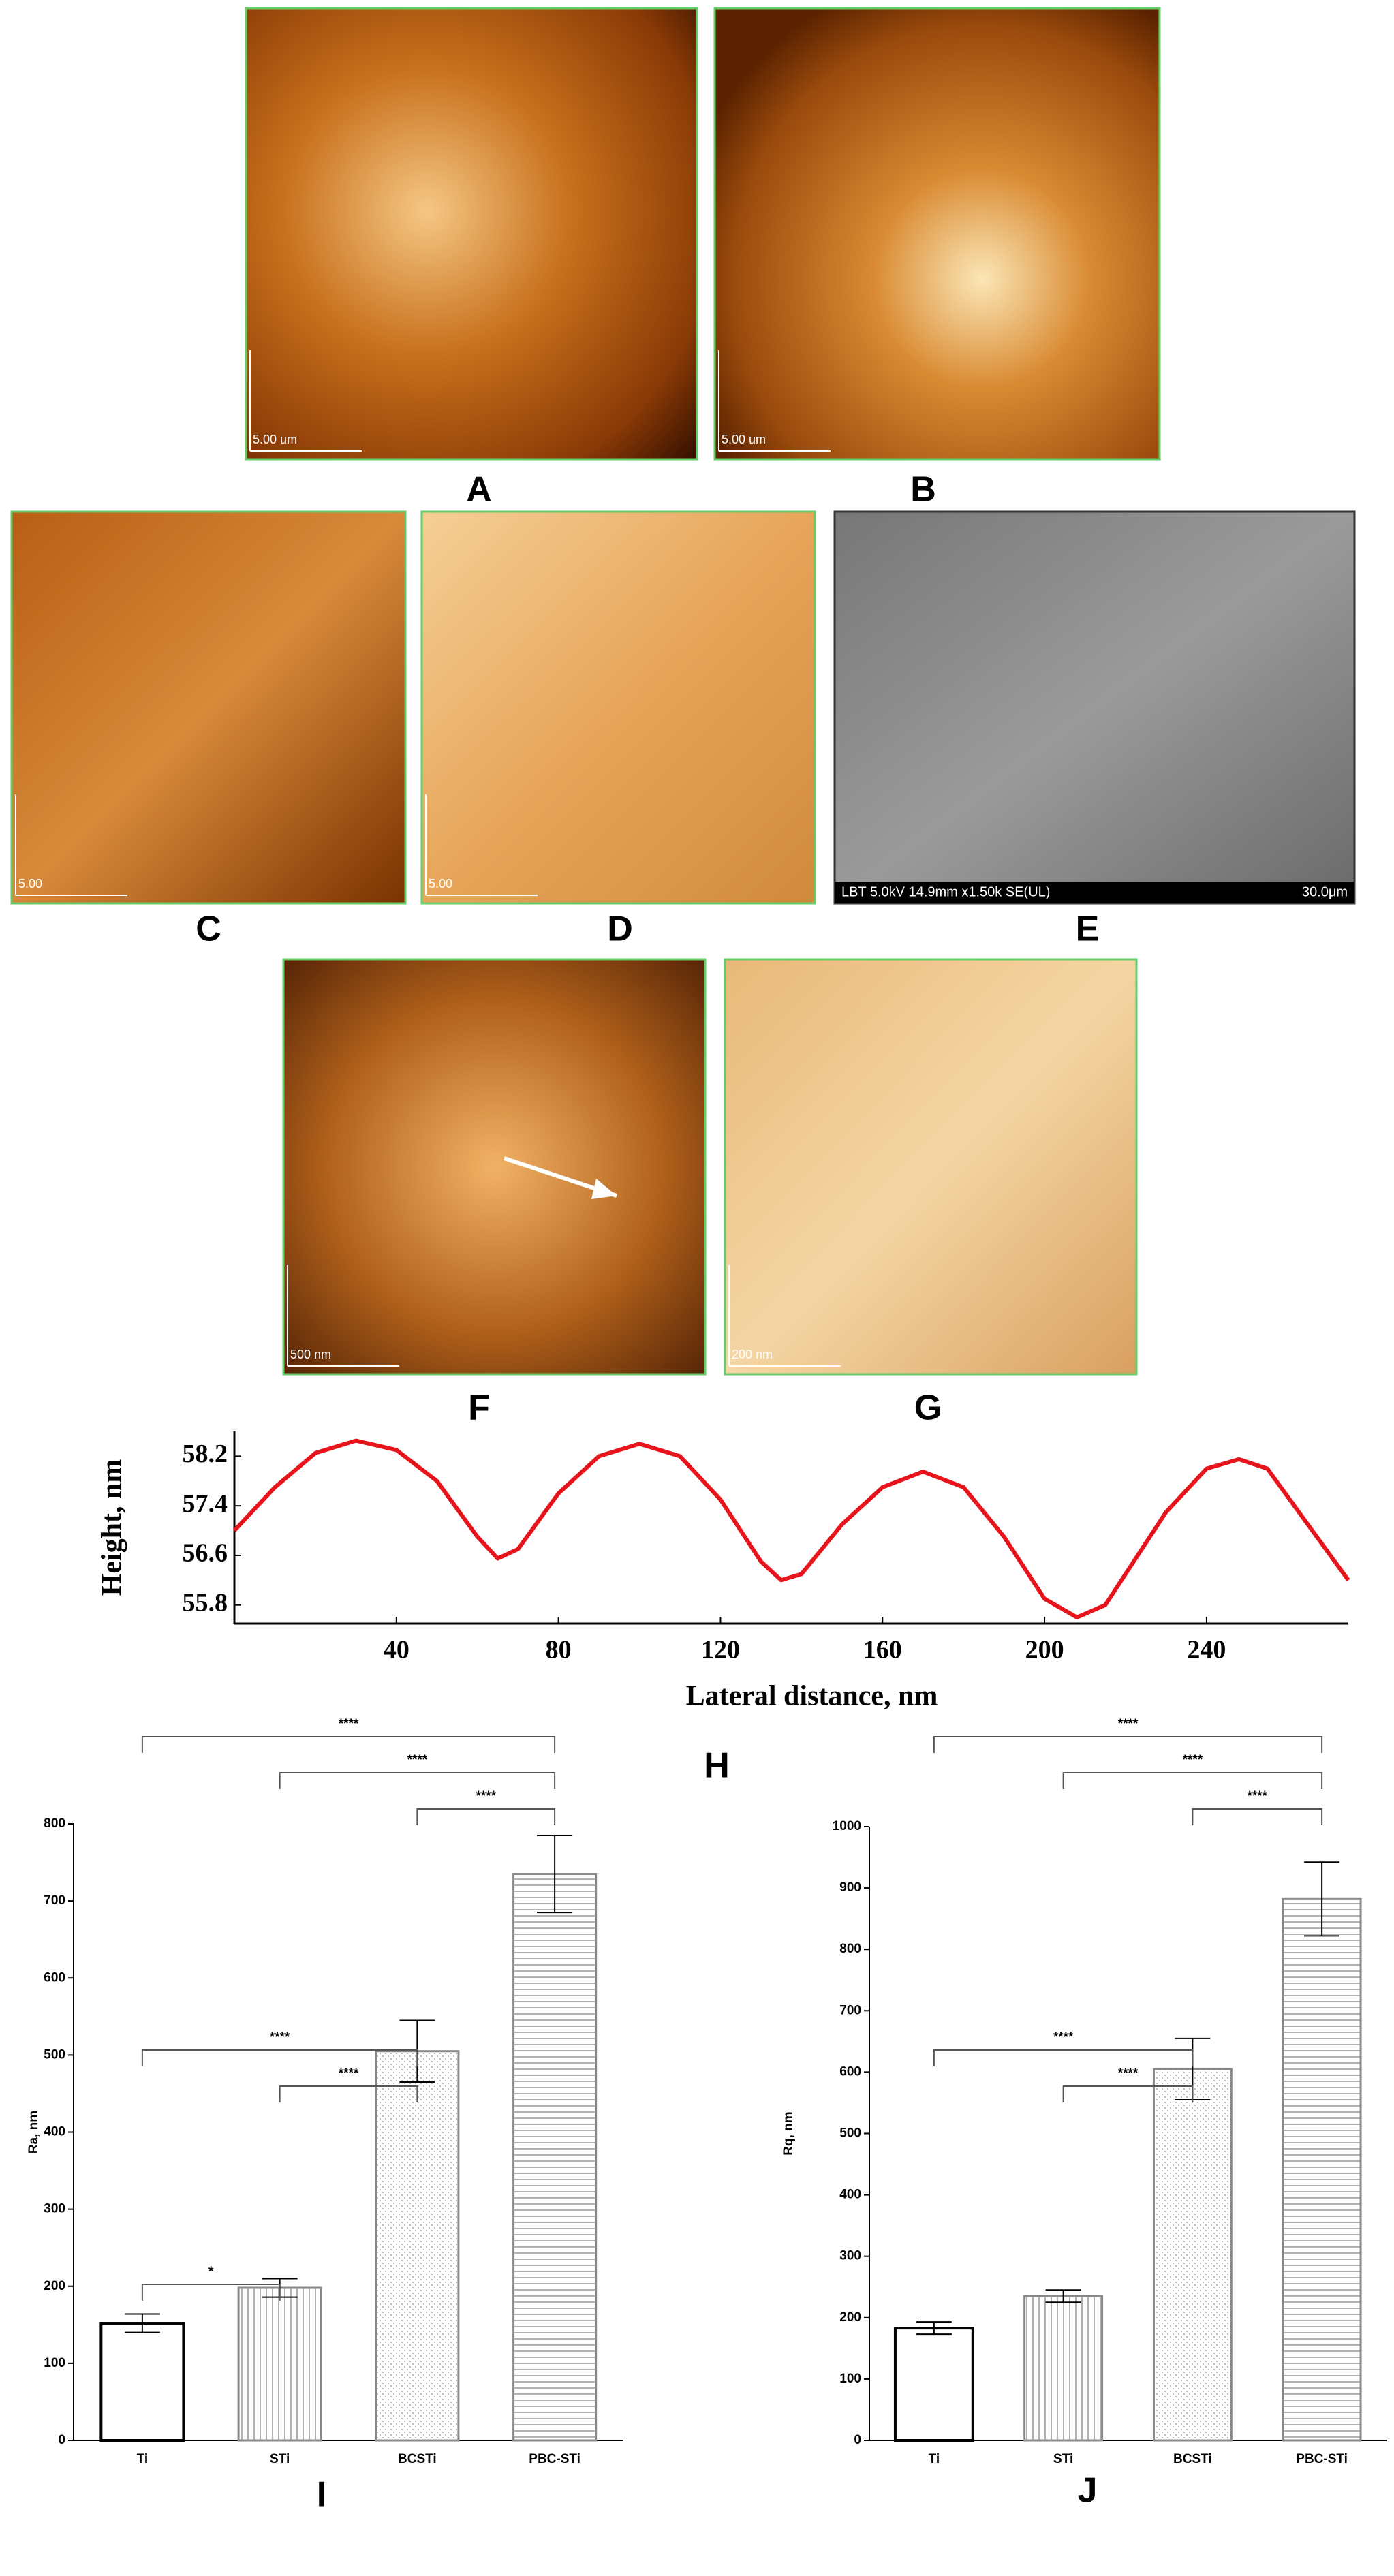  What do you see at coordinates (752, 1354) in the screenshot?
I see `scale-bar-label: 200 nm` at bounding box center [752, 1354].